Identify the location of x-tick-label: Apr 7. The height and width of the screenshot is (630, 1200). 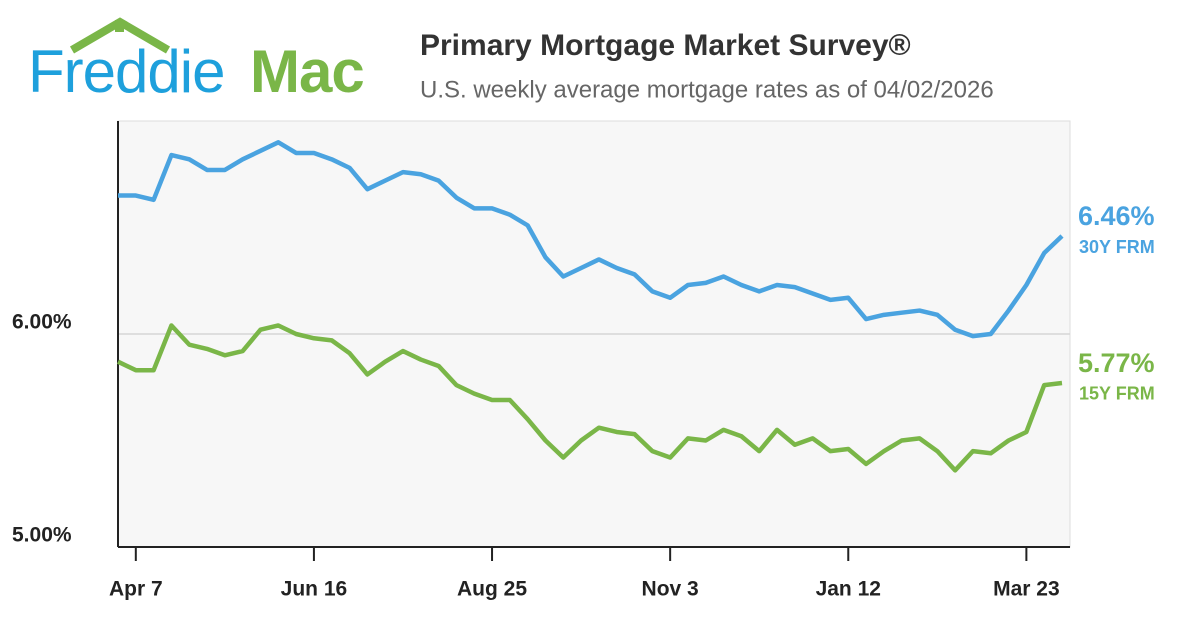
(136, 589).